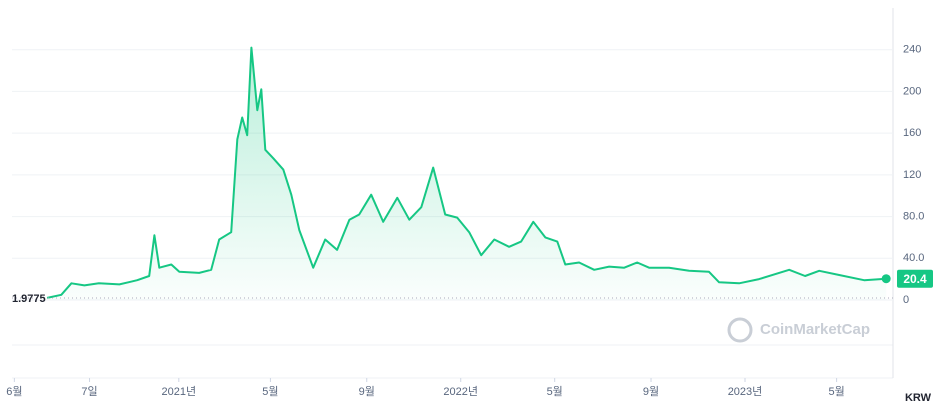  Describe the element at coordinates (886, 279) in the screenshot. I see `last-point` at that location.